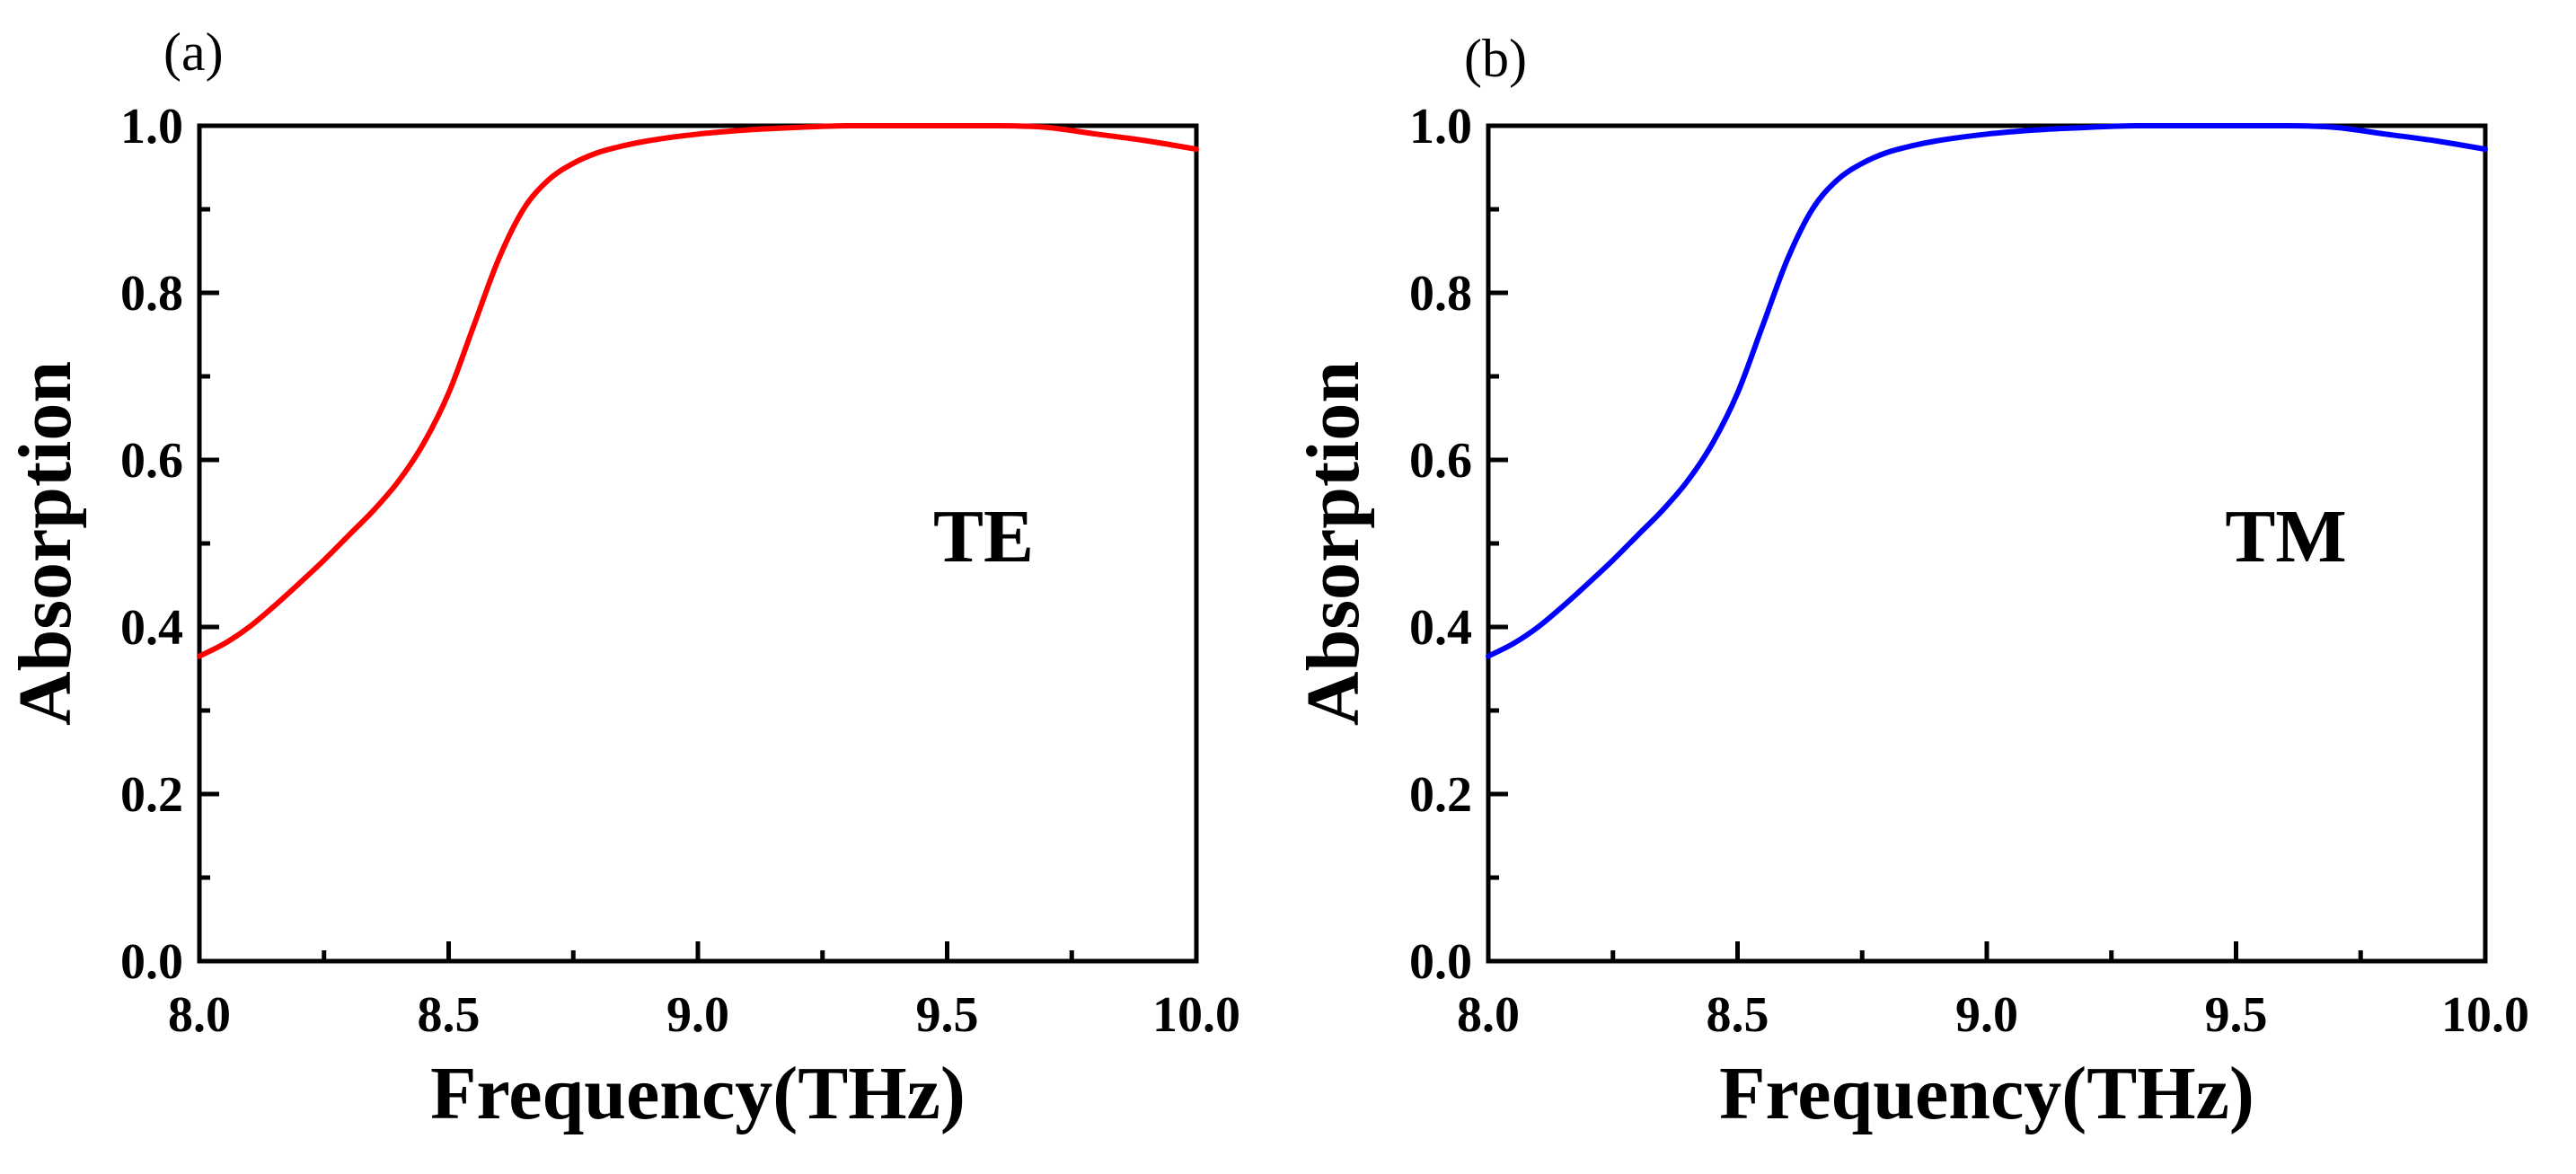  What do you see at coordinates (2285, 536) in the screenshot?
I see `mode-annotation: TM` at bounding box center [2285, 536].